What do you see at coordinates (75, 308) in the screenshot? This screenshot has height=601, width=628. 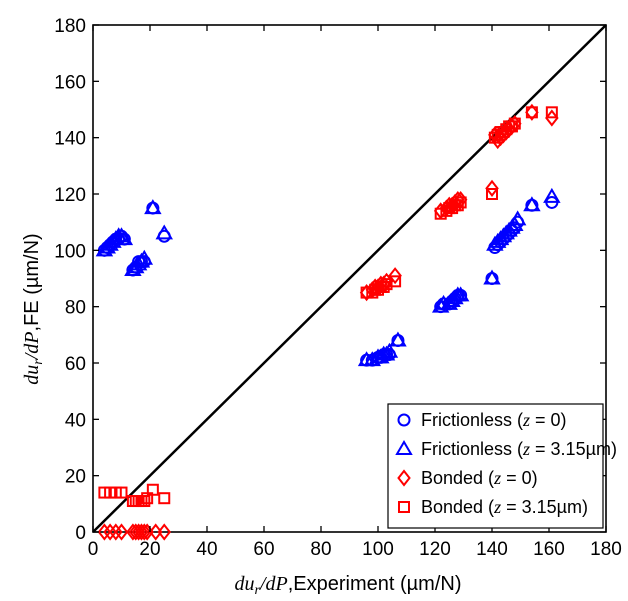 I see `y-tick-label: 80` at bounding box center [75, 308].